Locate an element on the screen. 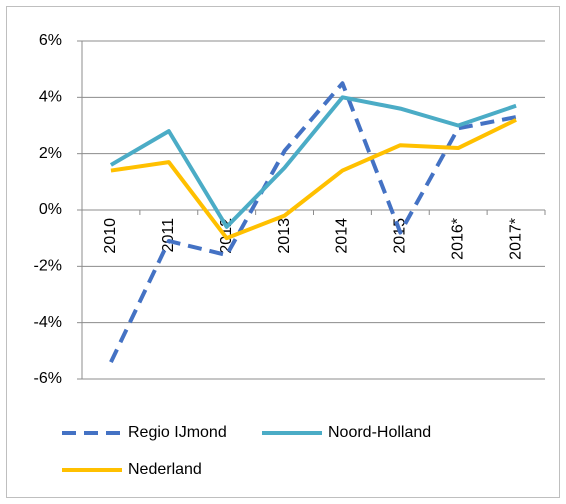 The image size is (566, 504). x-tick-label: 2014 is located at coordinates (342, 236).